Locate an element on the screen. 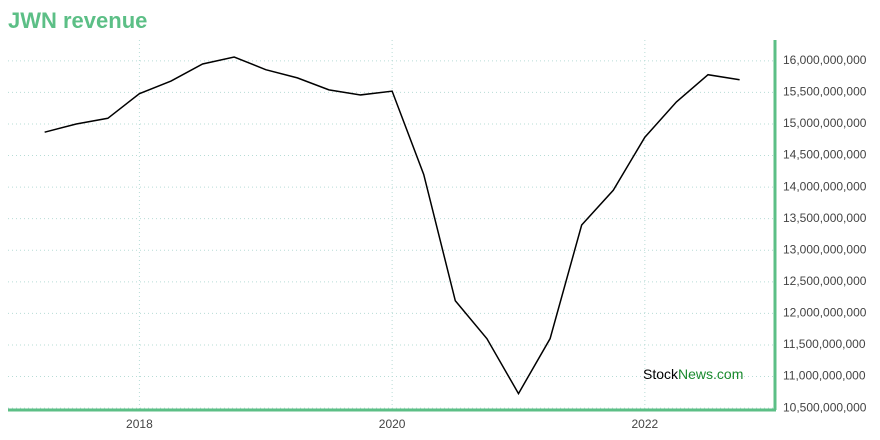 This screenshot has width=880, height=440. y-tick-label: 12,500,000,000 is located at coordinates (825, 281).